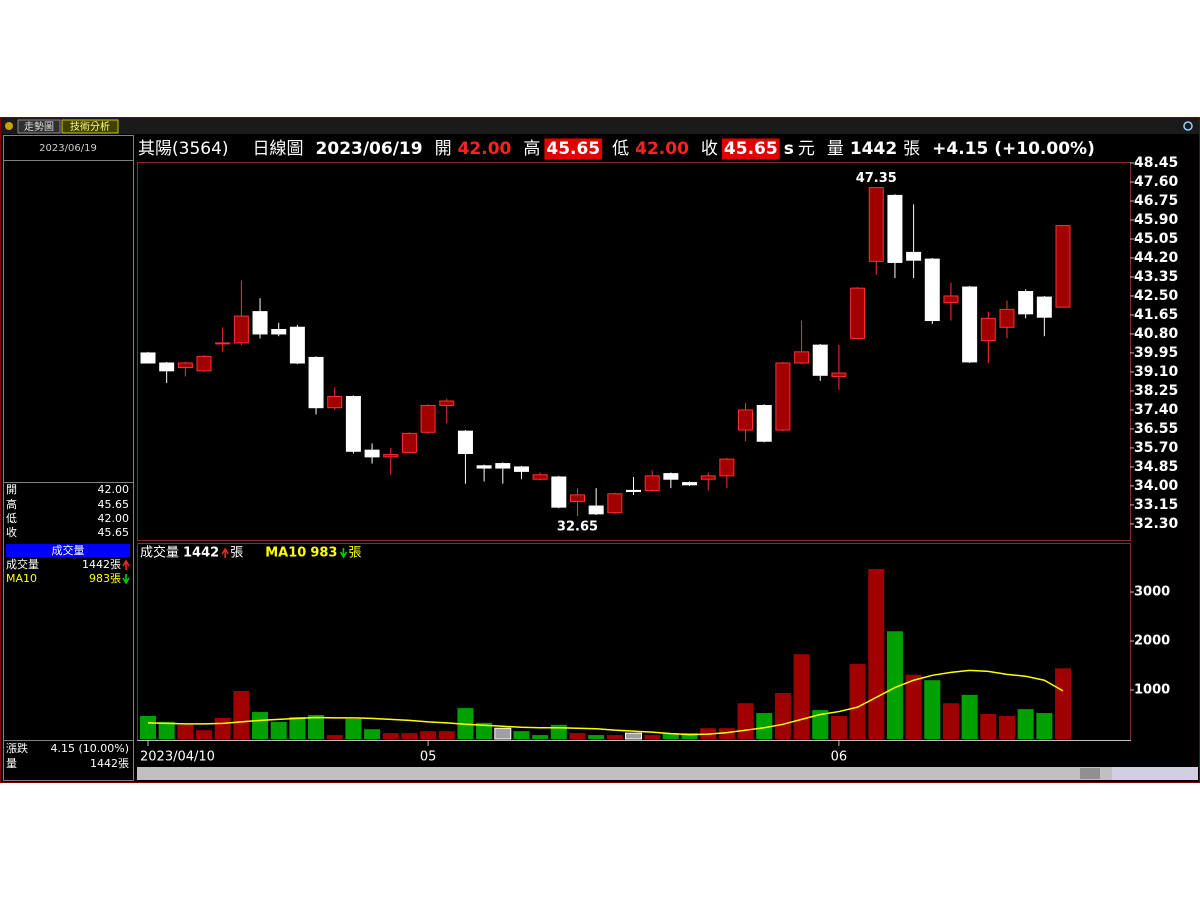  What do you see at coordinates (1155, 773) in the screenshot?
I see `toolbar` at bounding box center [1155, 773].